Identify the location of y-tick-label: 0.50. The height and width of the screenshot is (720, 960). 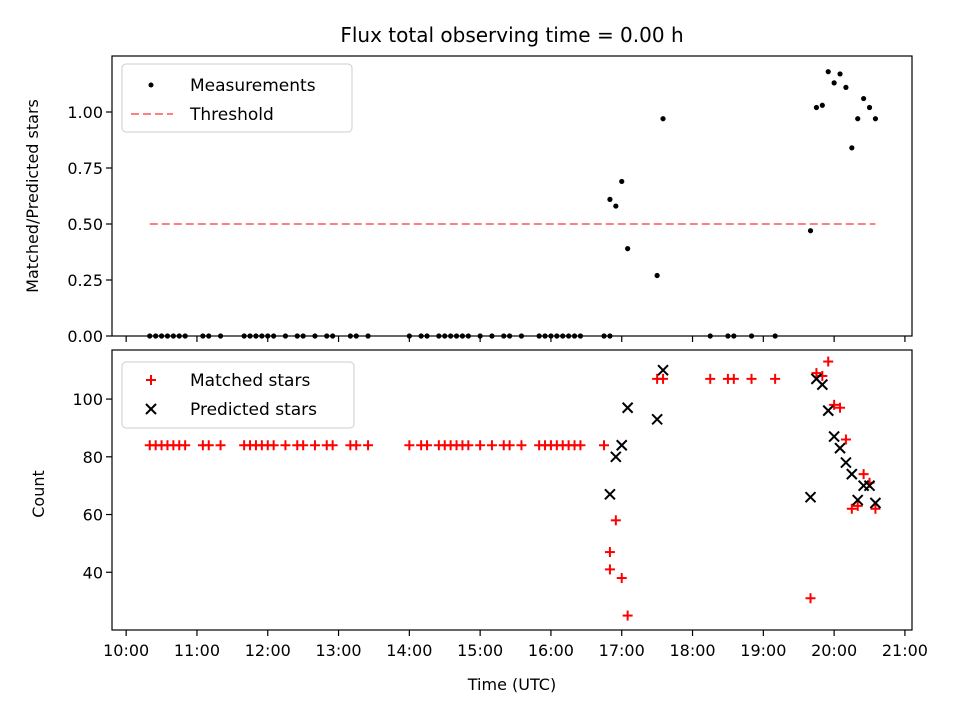
(85, 224).